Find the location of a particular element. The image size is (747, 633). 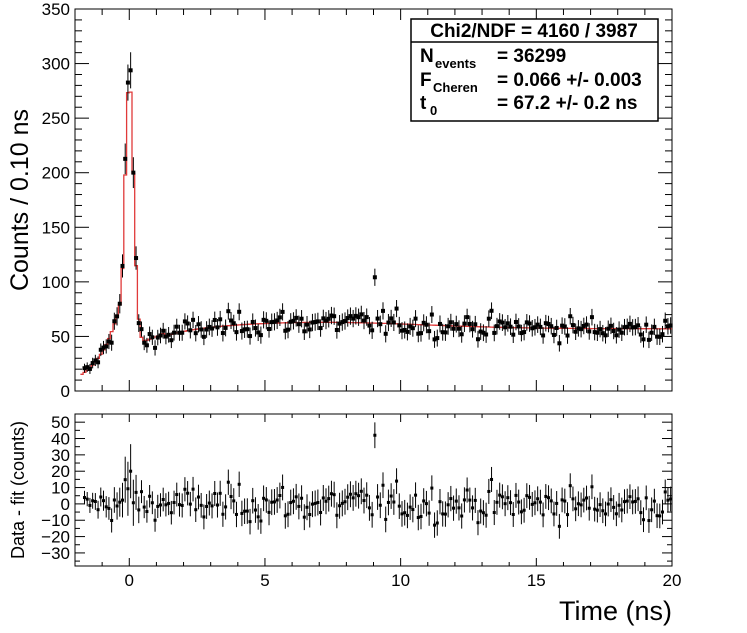

x-tick-label: 15 is located at coordinates (536, 580).